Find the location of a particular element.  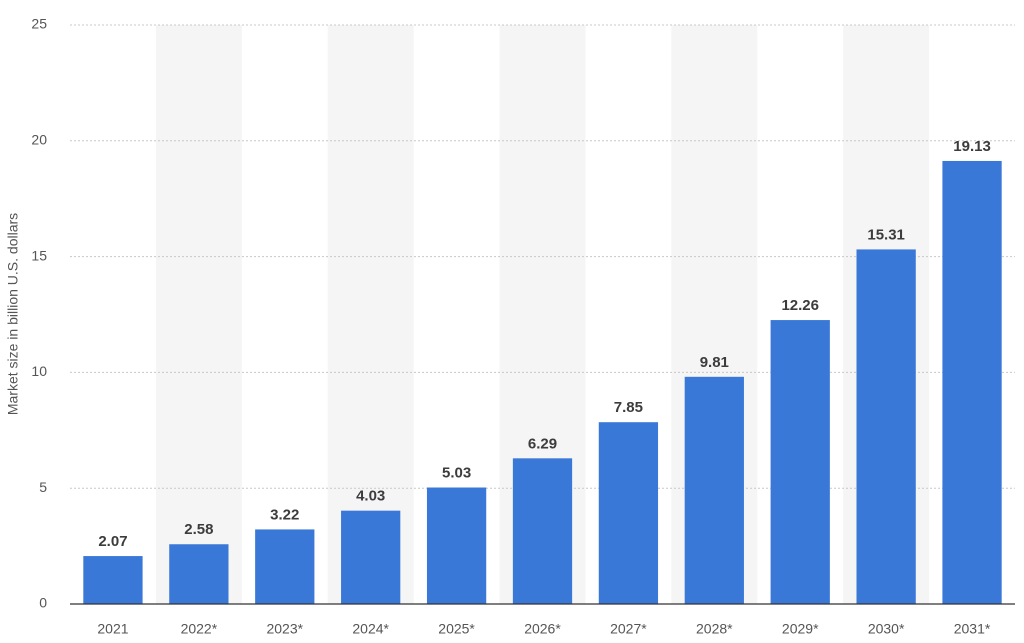

x-tick-label: 2031* is located at coordinates (972, 629).